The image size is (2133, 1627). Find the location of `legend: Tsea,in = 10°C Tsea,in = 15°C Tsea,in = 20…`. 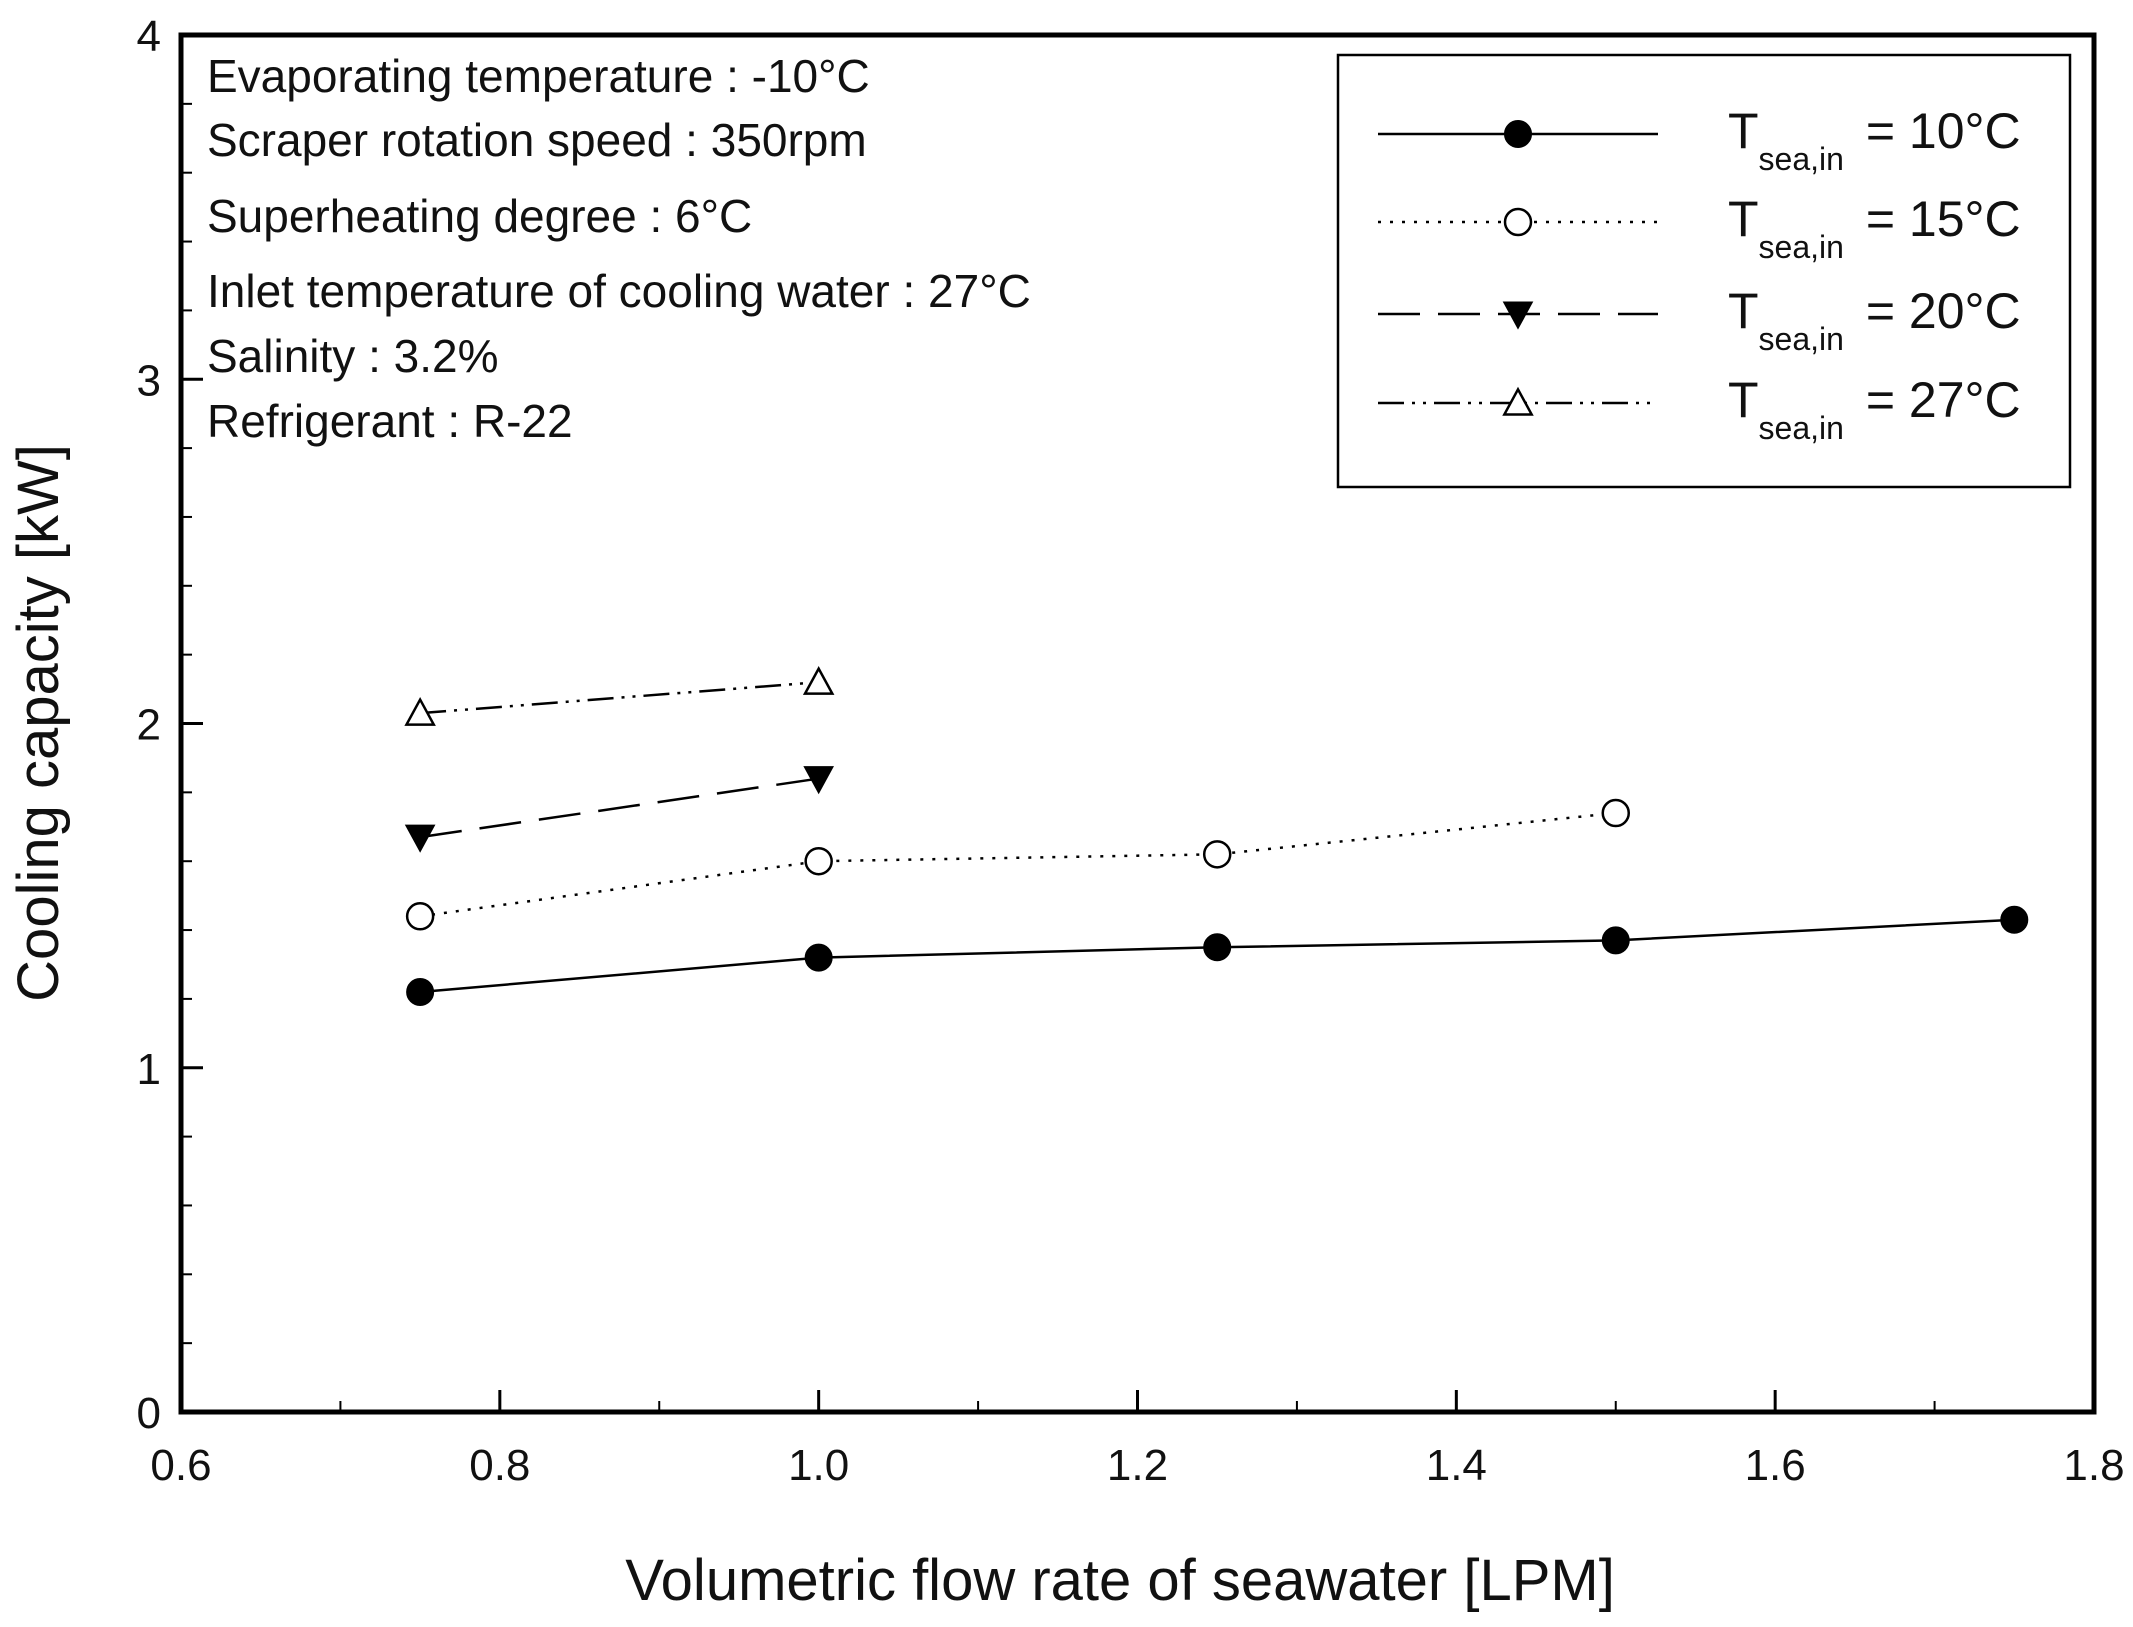

legend: Tsea,in = 10°C Tsea,in = 15°C Tsea,in = 20… is located at coordinates (1704, 271).